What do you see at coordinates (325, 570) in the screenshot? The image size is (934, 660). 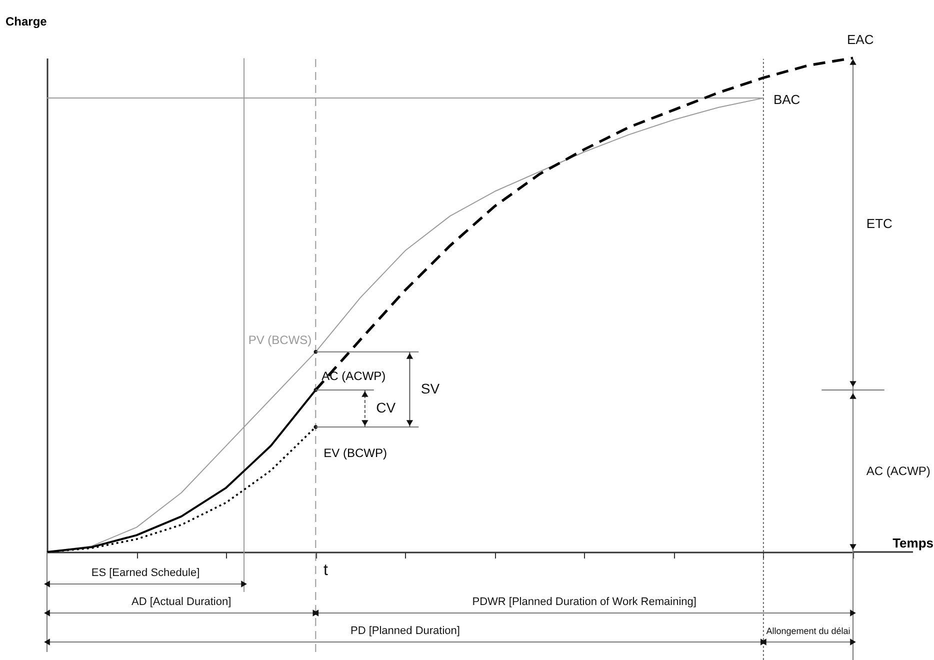 I see `text: t` at bounding box center [325, 570].